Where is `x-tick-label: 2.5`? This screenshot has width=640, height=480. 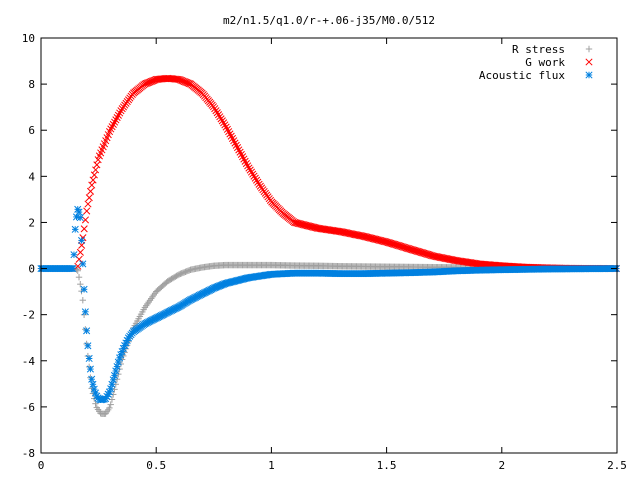 x-tick-label: 2.5 is located at coordinates (617, 465).